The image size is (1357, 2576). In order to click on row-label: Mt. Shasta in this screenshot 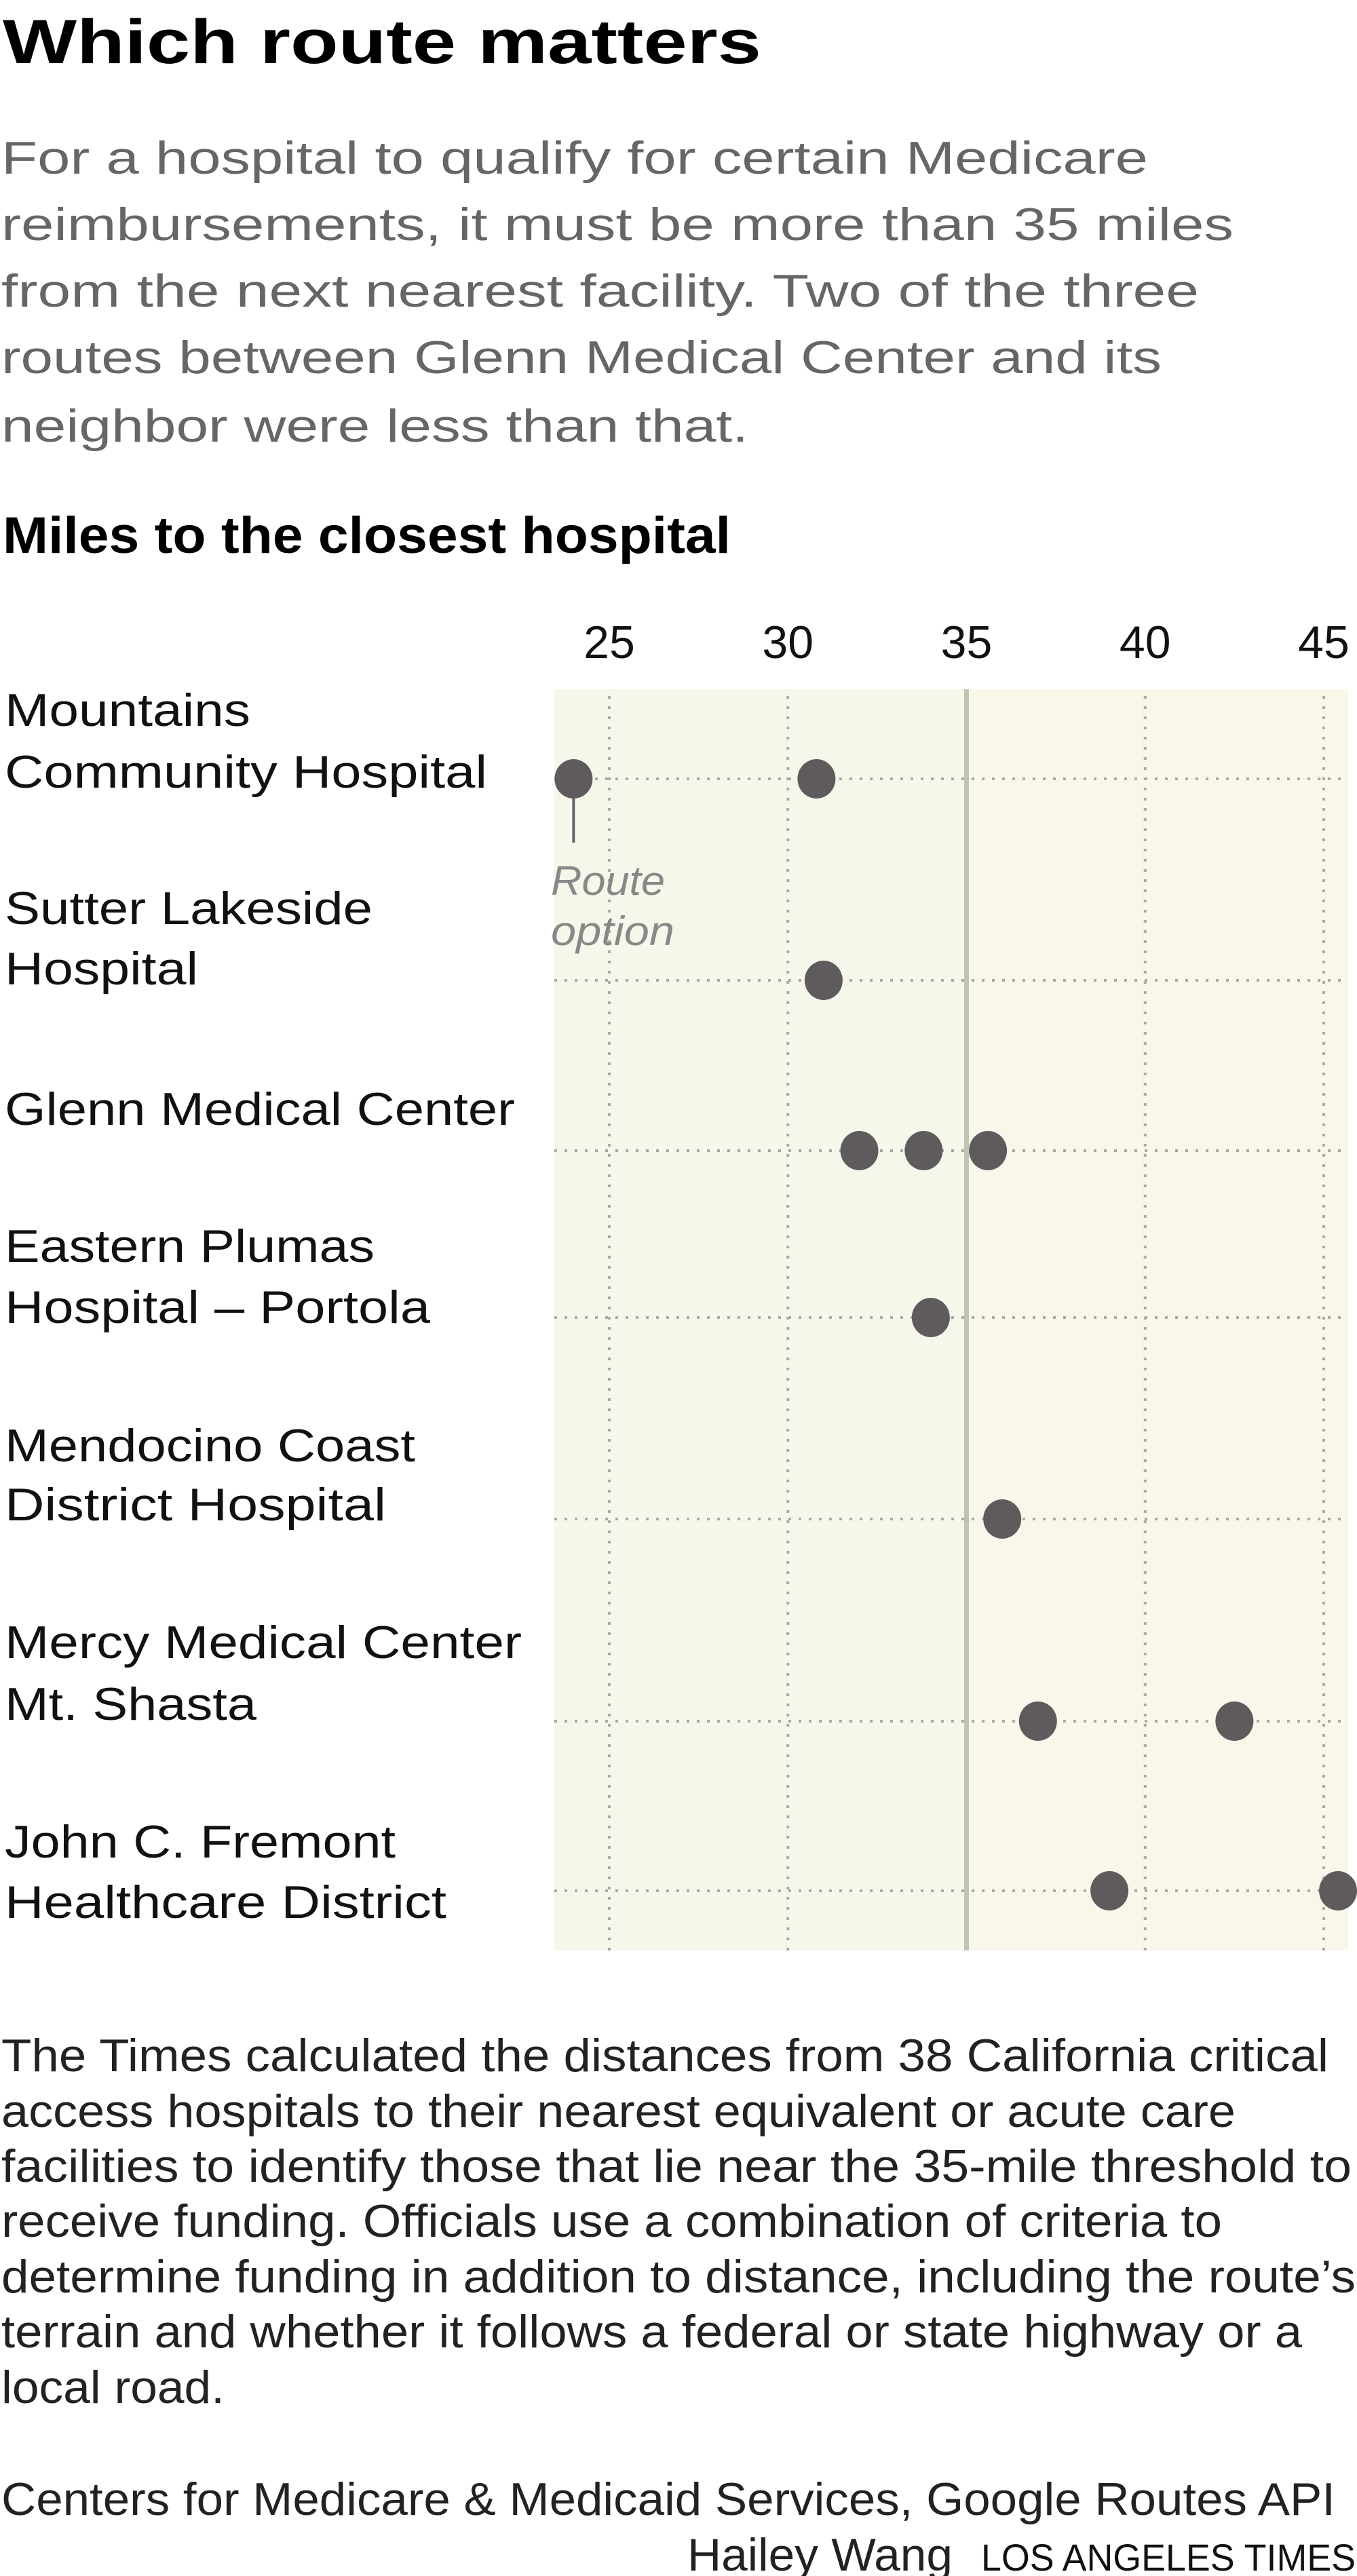, I will do `click(130, 1704)`.